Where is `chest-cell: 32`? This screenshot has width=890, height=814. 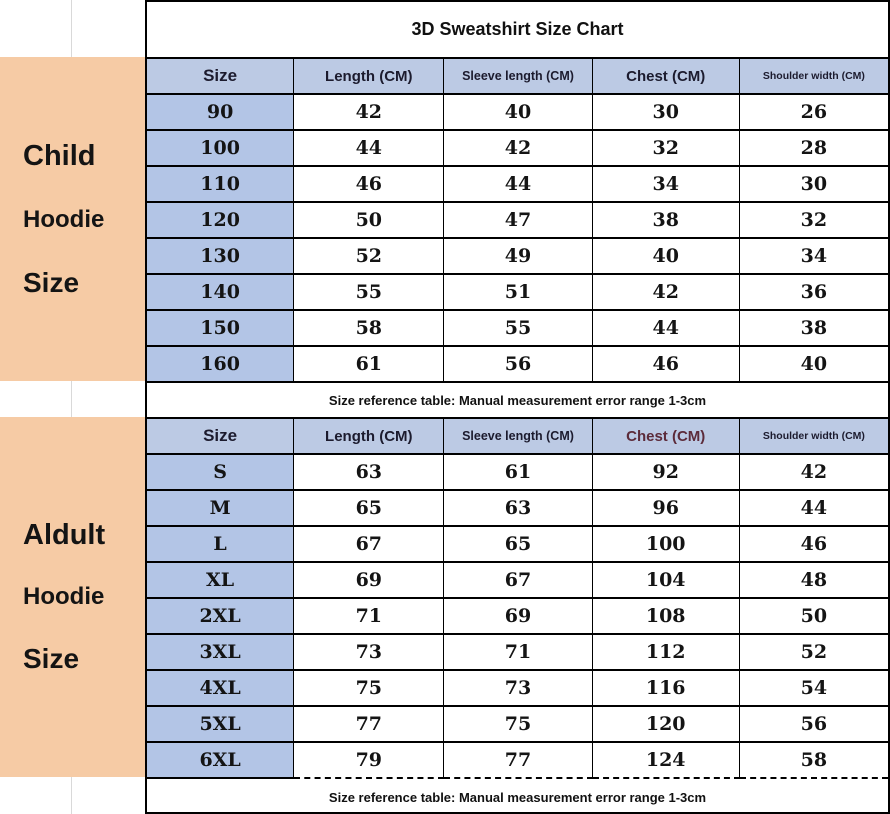
chest-cell: 32 is located at coordinates (666, 149).